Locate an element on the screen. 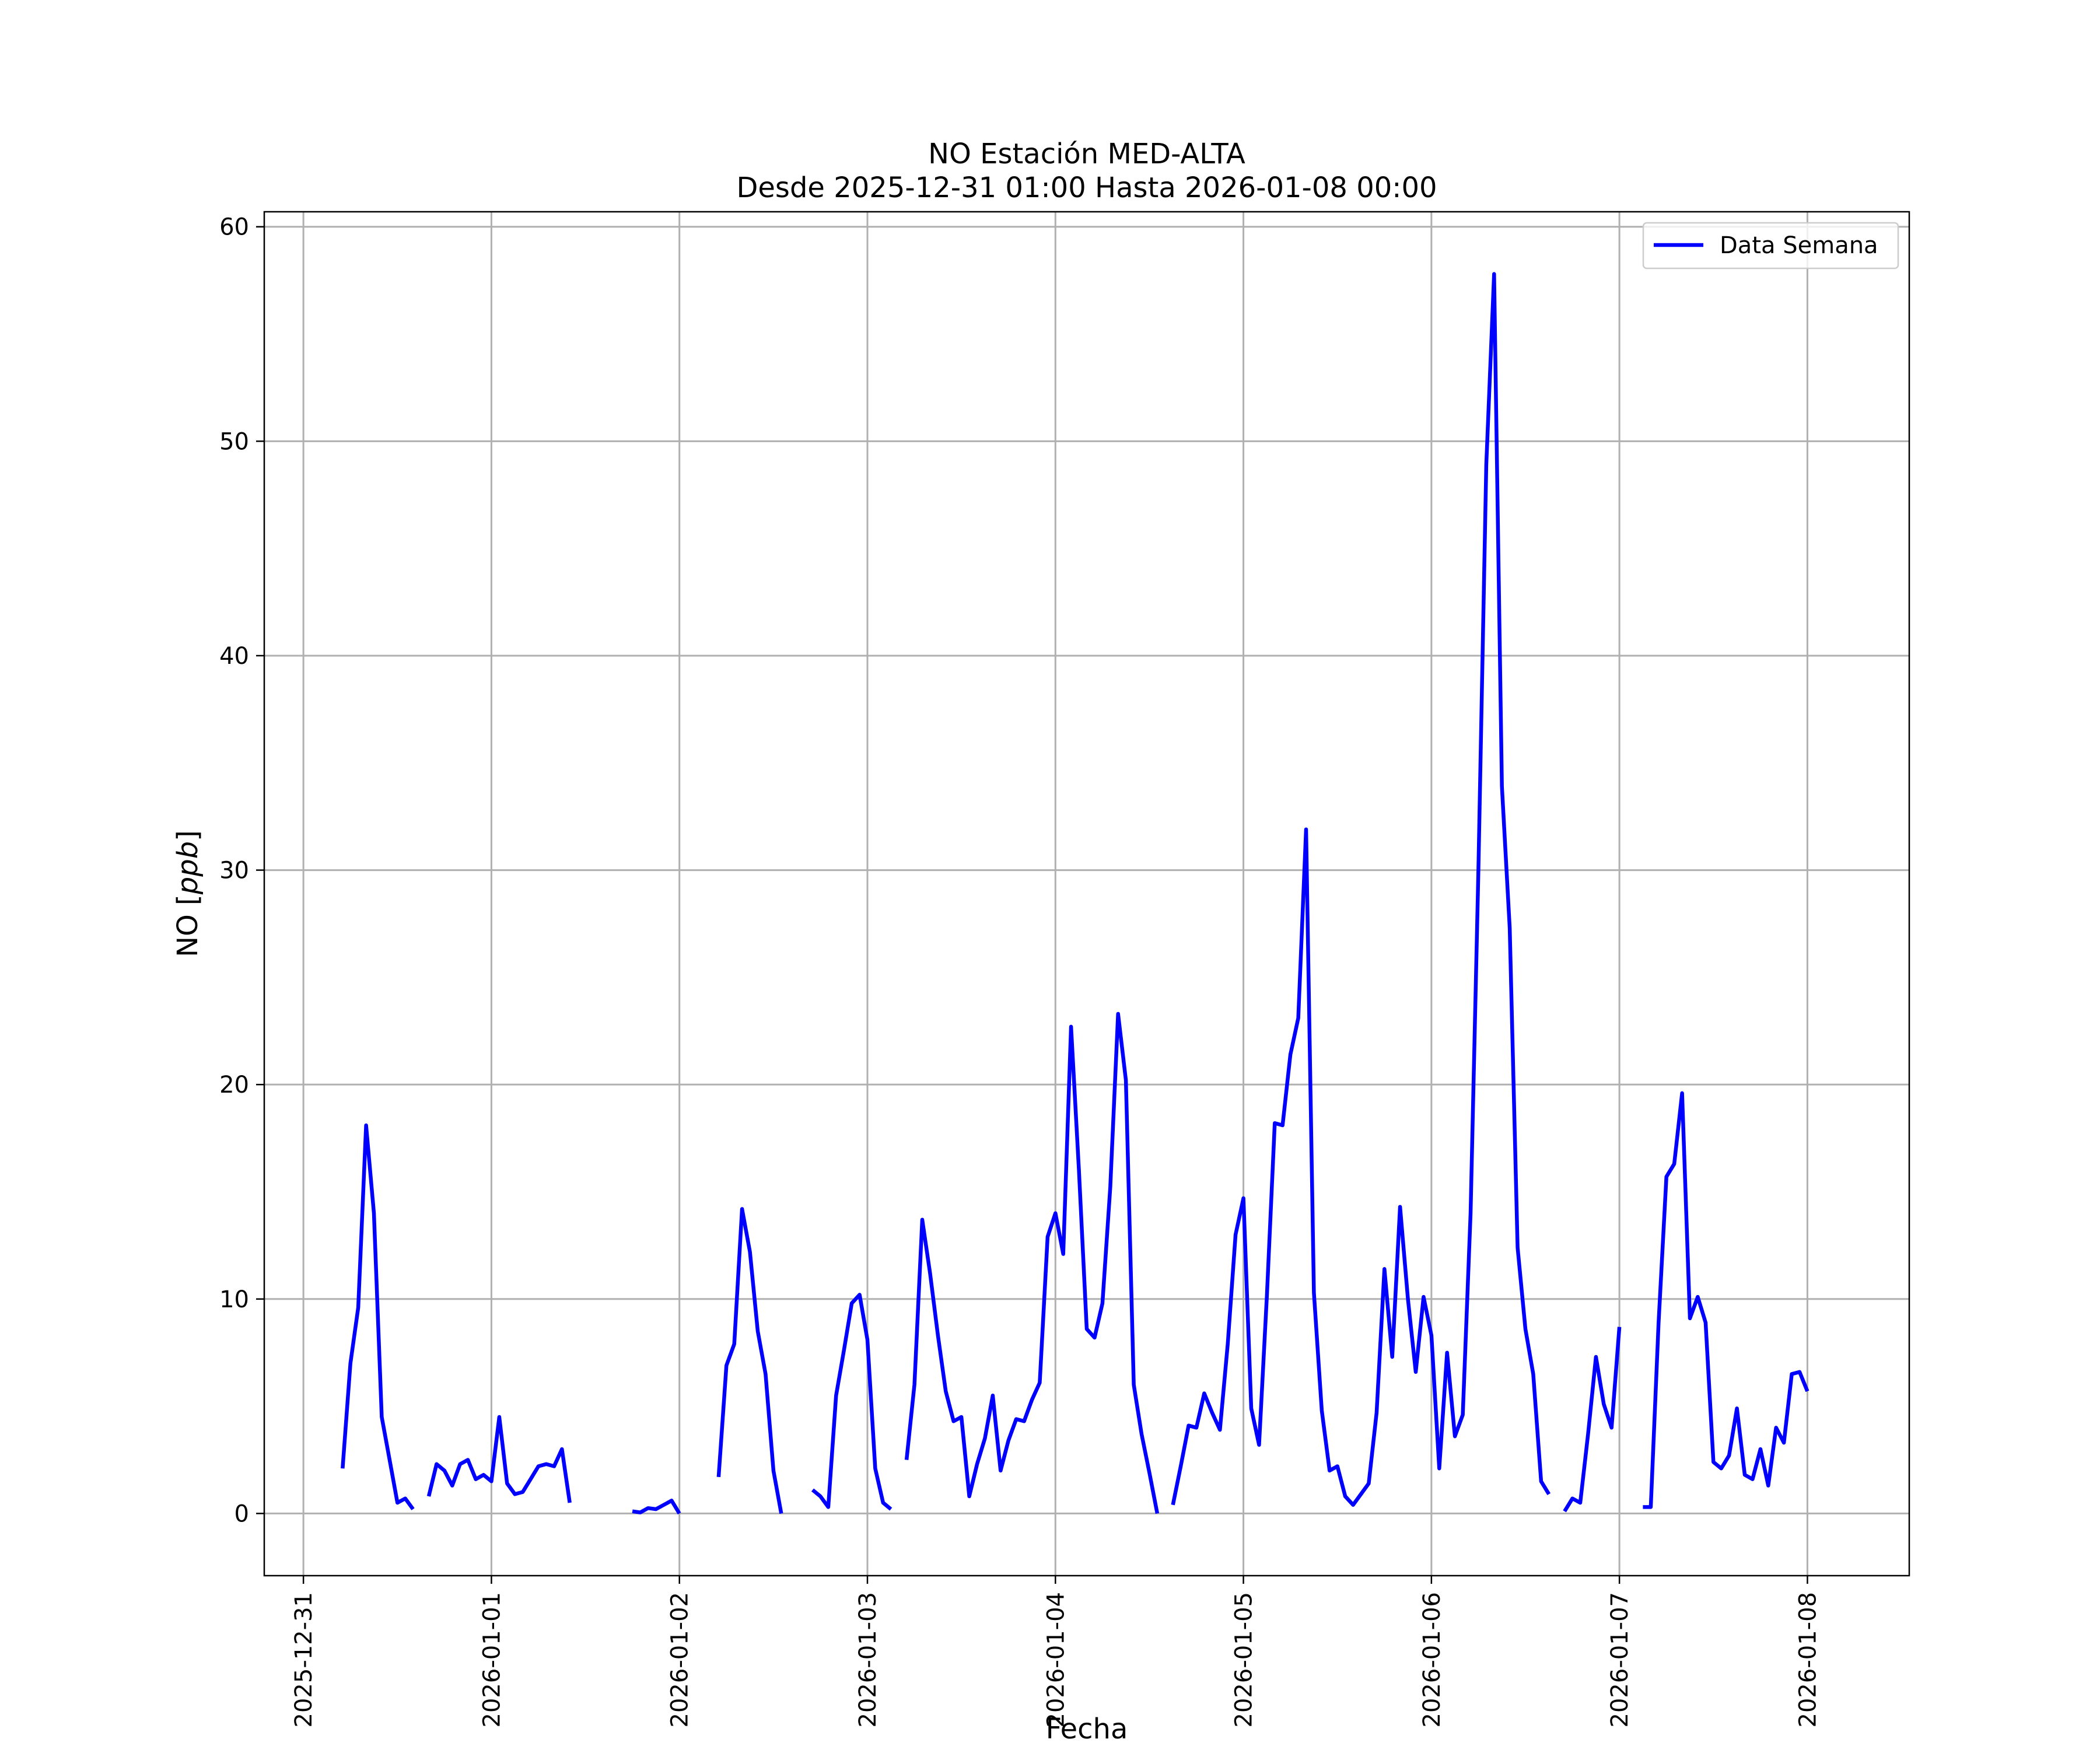 This screenshot has width=2100, height=1753. x-tick-label: 2026-01-08 is located at coordinates (1807, 1659).